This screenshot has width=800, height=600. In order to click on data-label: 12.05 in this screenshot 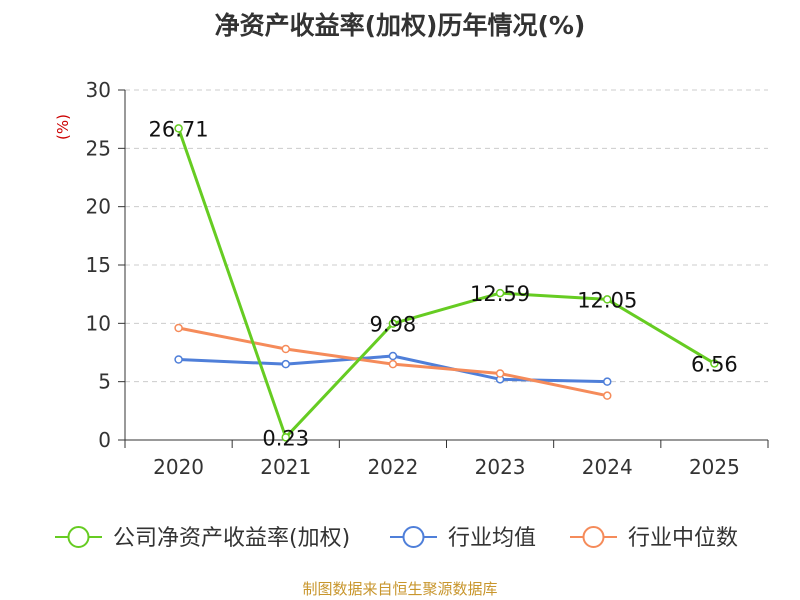, I will do `click(607, 300)`.